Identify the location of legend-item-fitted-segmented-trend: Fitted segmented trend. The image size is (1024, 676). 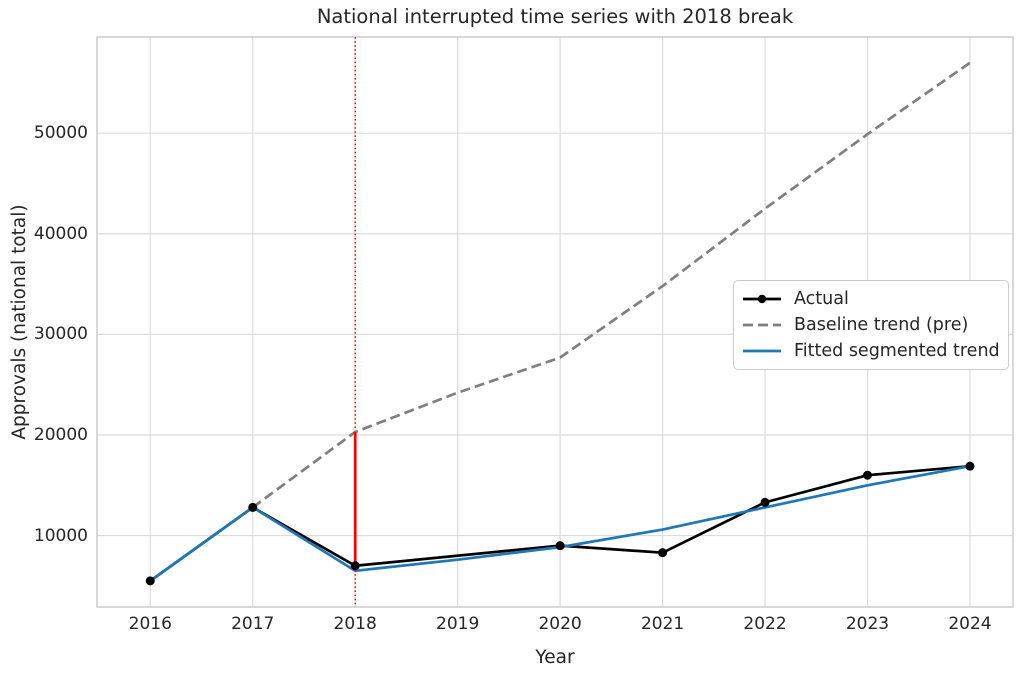
(872, 351).